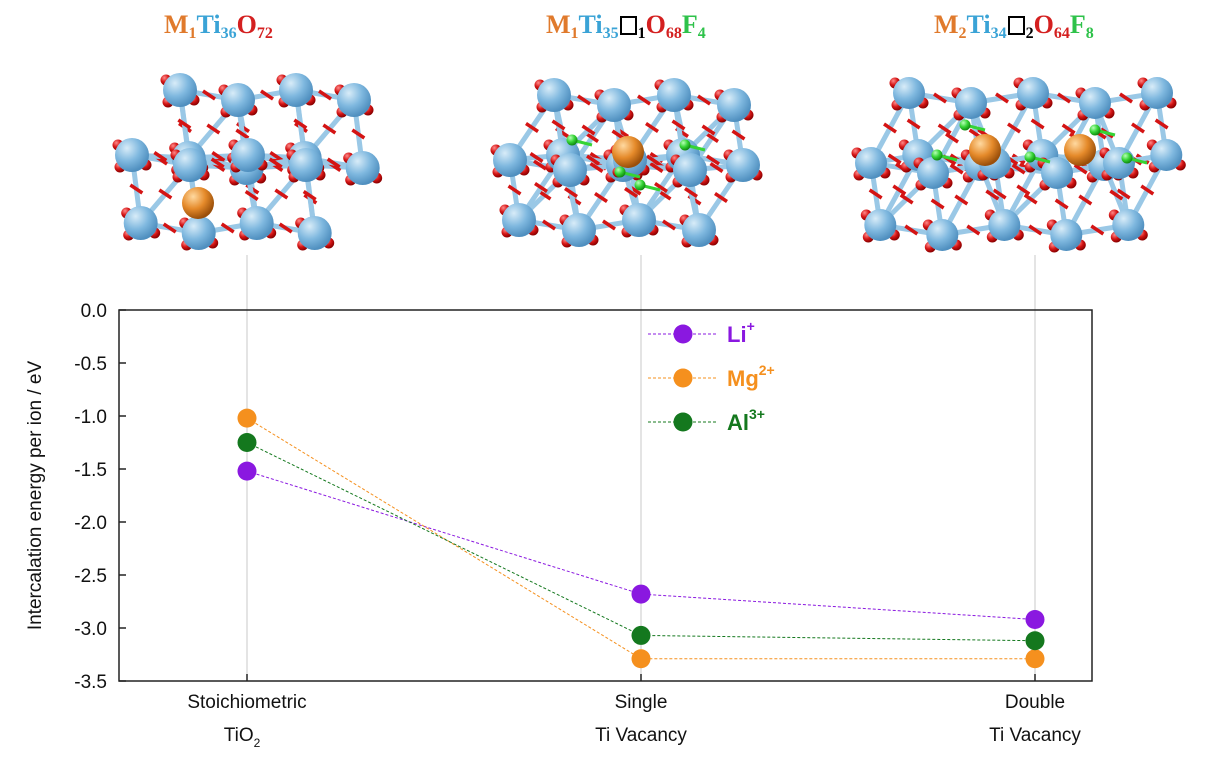  Describe the element at coordinates (90, 470) in the screenshot. I see `y-tick-label: -1.5` at that location.